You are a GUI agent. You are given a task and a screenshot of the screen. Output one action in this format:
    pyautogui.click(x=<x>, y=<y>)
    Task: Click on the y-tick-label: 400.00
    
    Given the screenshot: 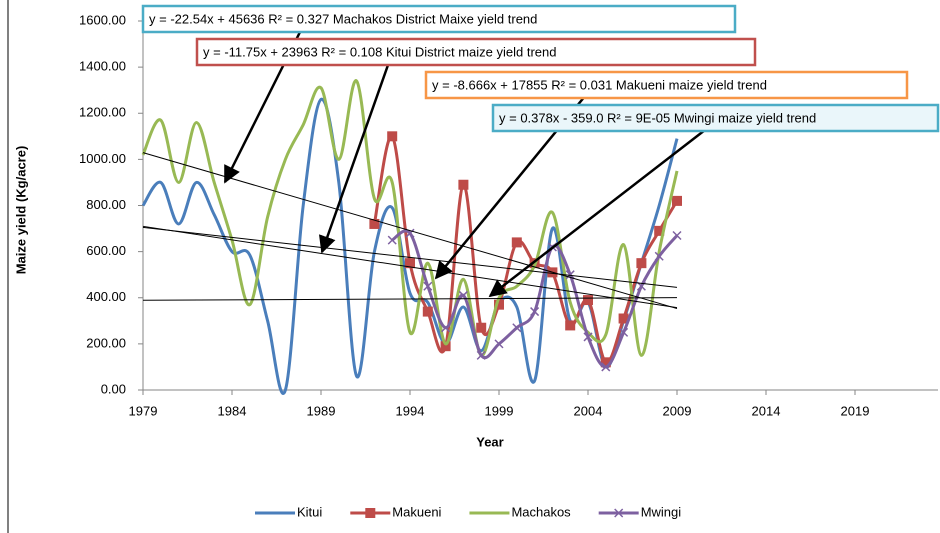 What is the action you would take?
    pyautogui.click(x=106, y=296)
    